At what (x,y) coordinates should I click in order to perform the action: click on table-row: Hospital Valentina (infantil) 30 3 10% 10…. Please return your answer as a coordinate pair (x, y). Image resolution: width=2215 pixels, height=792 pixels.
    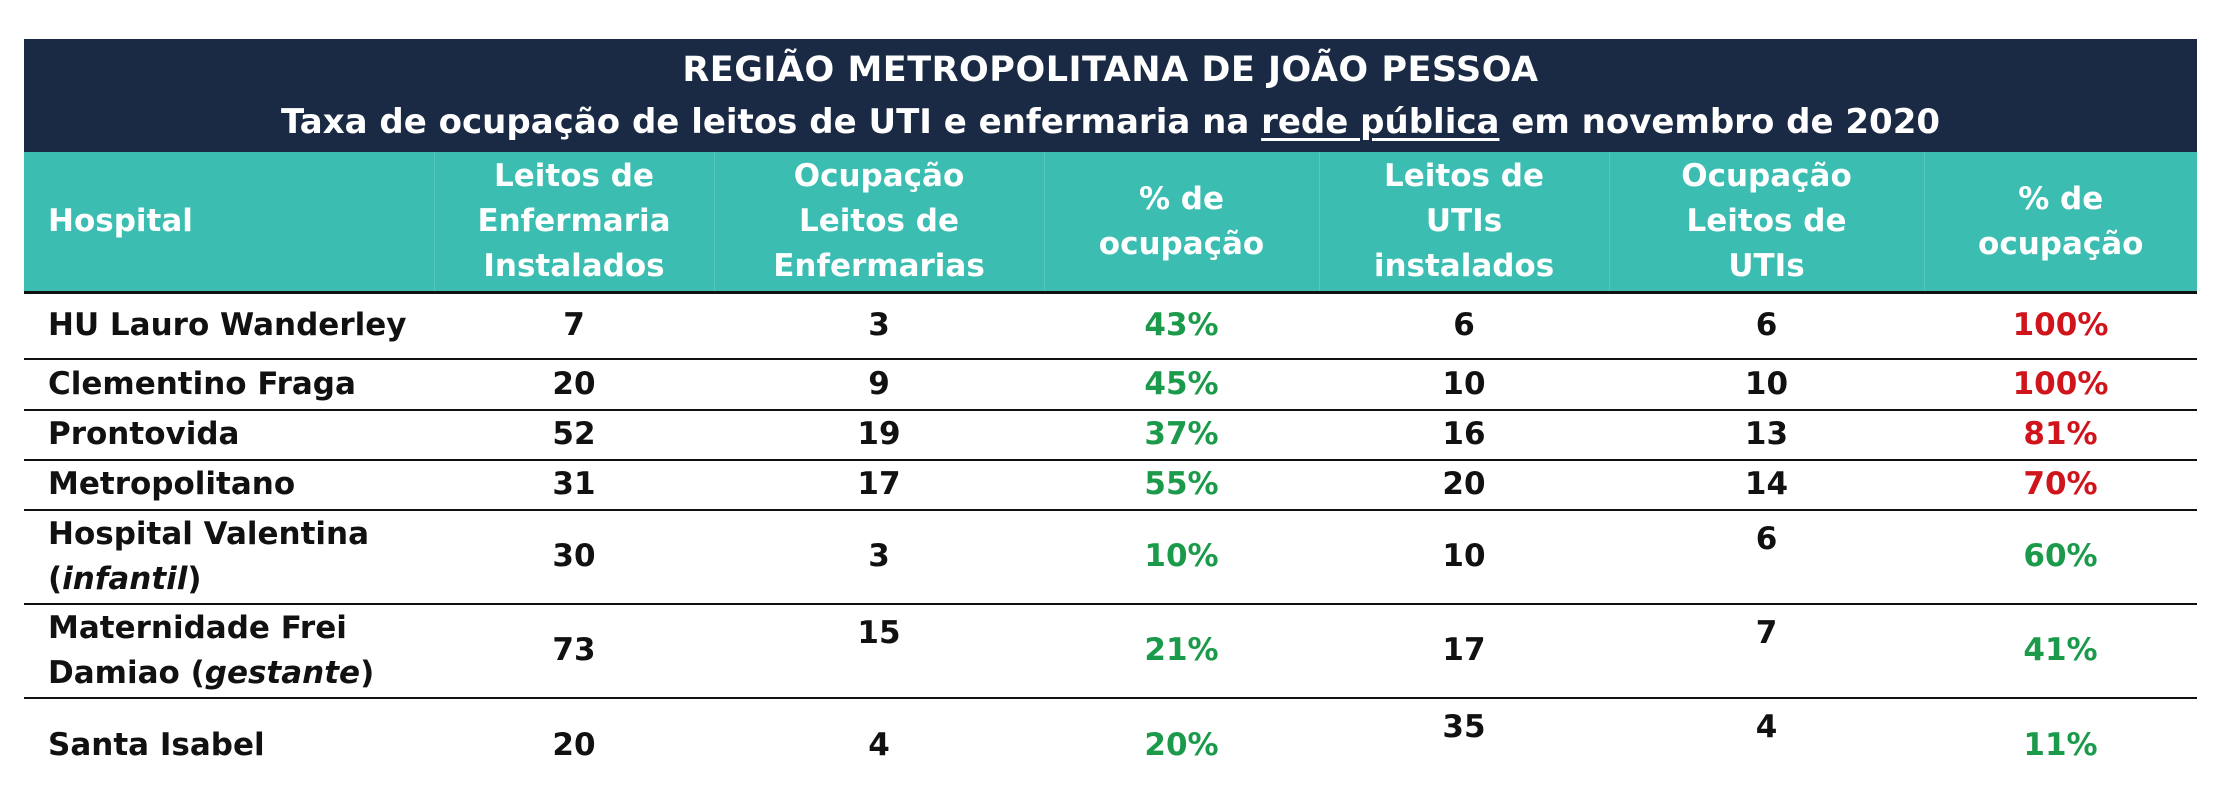
    Looking at the image, I should click on (1110, 557).